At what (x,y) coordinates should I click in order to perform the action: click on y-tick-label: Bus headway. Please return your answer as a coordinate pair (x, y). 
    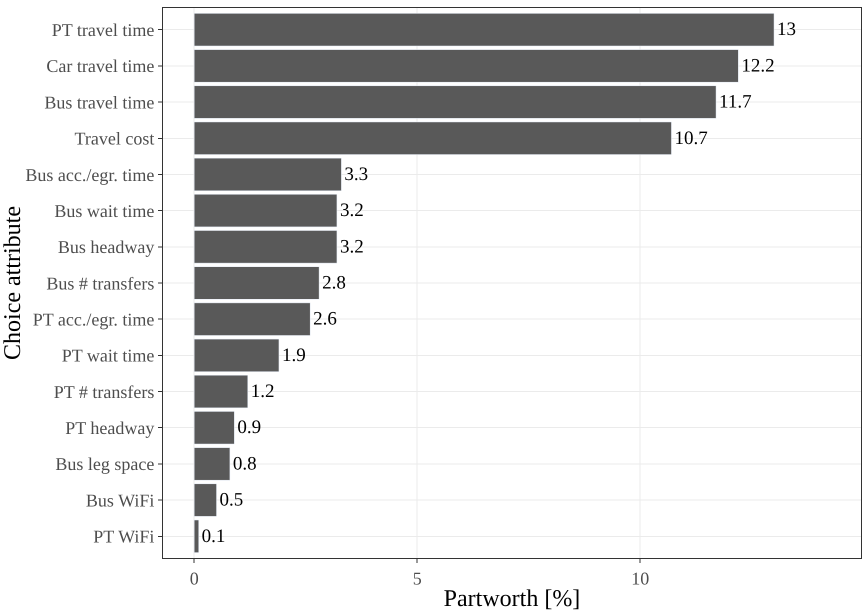
    Looking at the image, I should click on (106, 247).